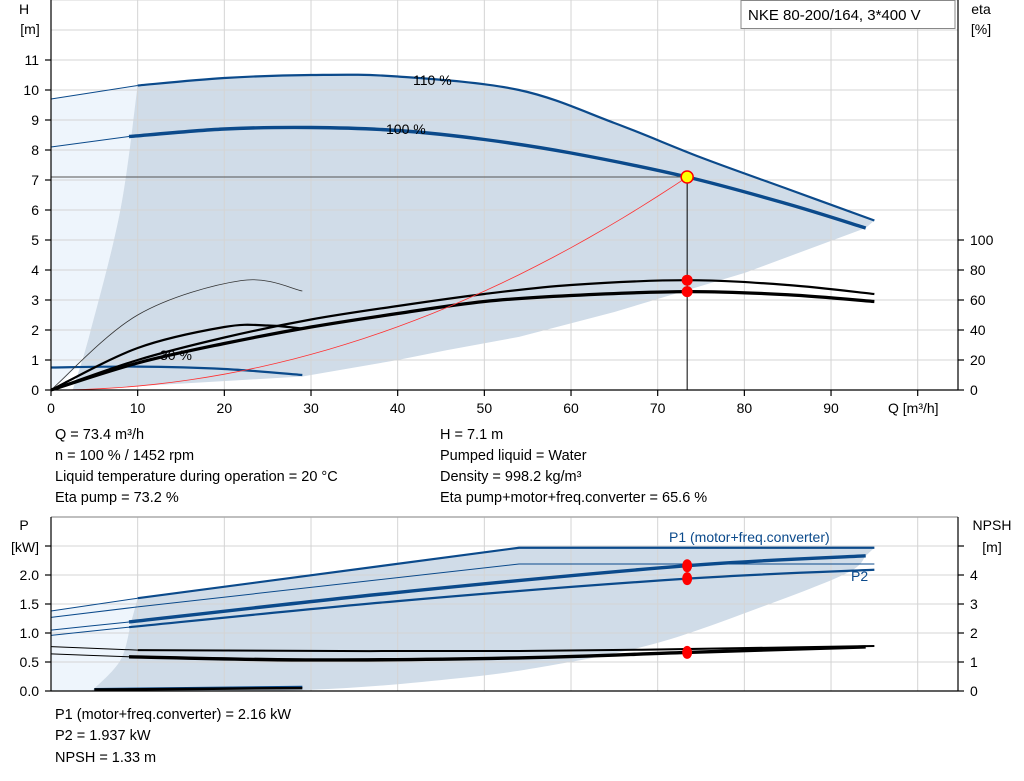 The image size is (1024, 781). Describe the element at coordinates (687, 566) in the screenshot. I see `duty-point-p1` at that location.